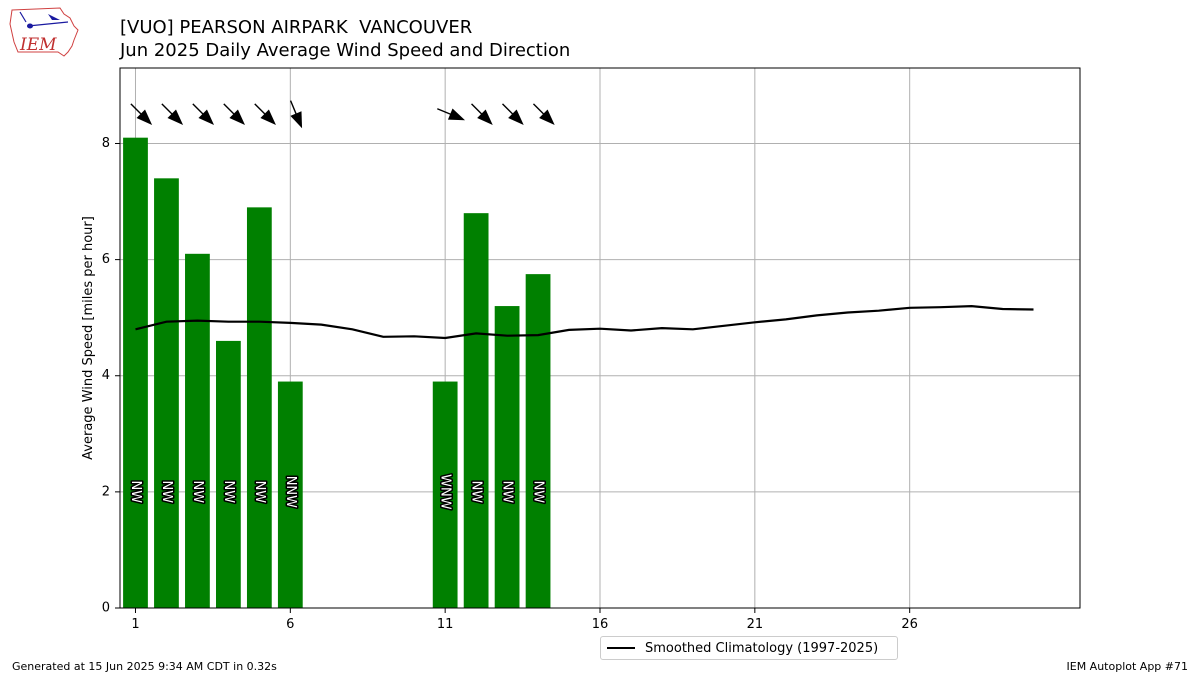 The image size is (1200, 675). What do you see at coordinates (106, 375) in the screenshot?
I see `y-tick-label: 4` at bounding box center [106, 375].